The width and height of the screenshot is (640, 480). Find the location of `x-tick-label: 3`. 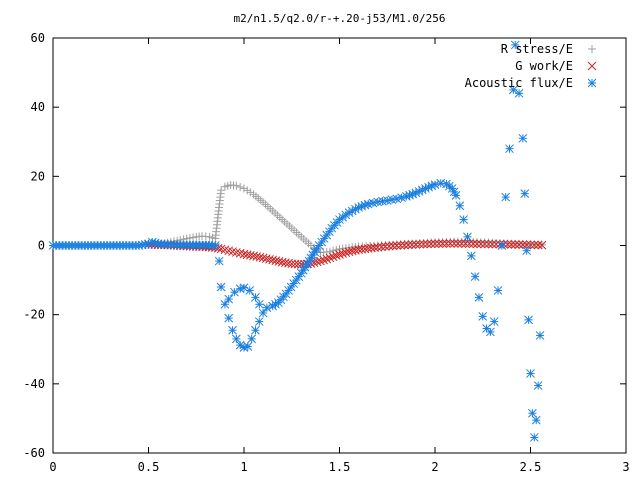

x-tick-label: 3 is located at coordinates (625, 467).